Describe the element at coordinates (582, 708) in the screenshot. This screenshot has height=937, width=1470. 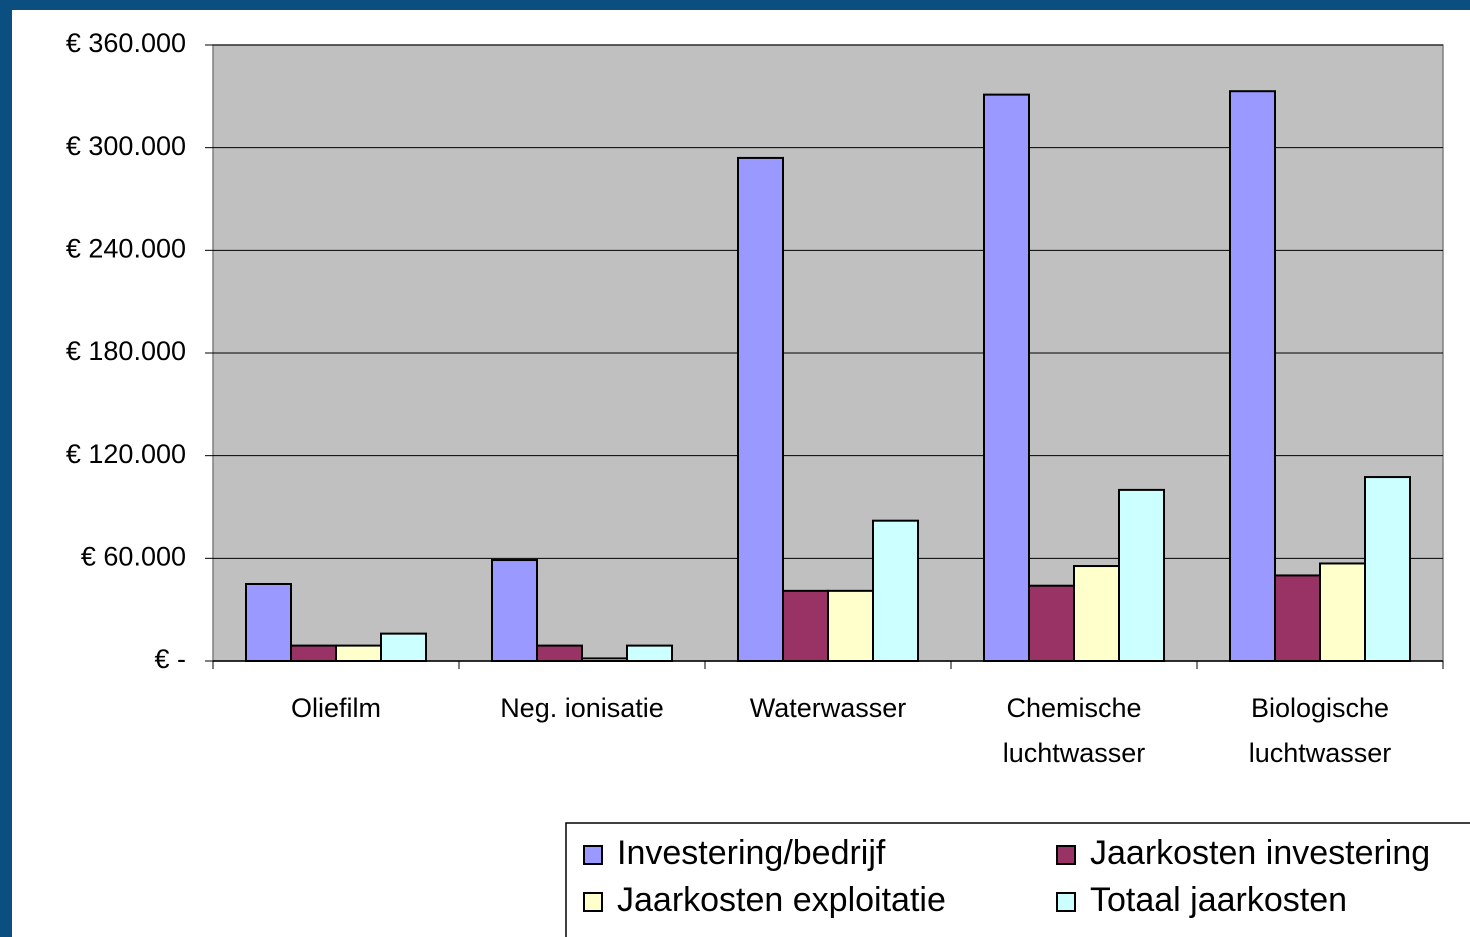
I see `x-tick-label: Neg. ionisatie` at that location.